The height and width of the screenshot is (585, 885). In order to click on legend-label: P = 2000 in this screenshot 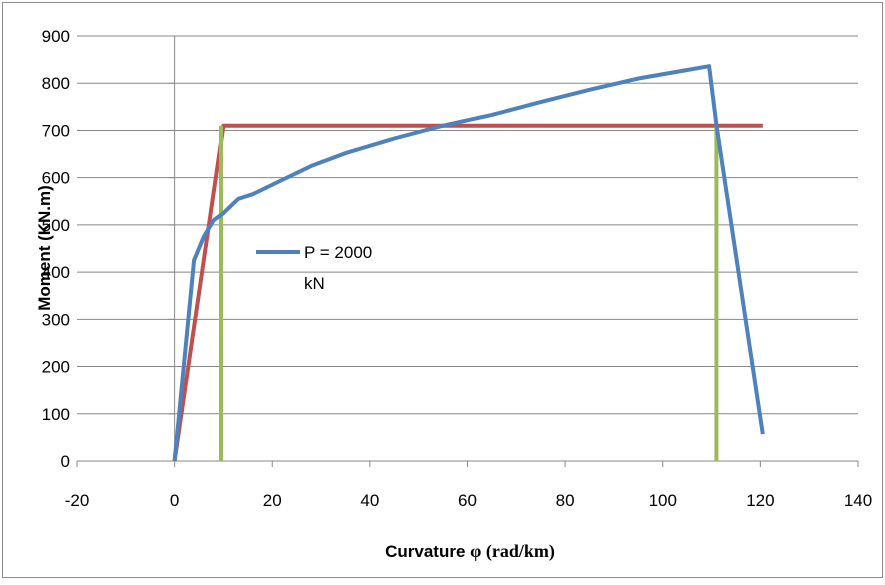, I will do `click(338, 252)`.